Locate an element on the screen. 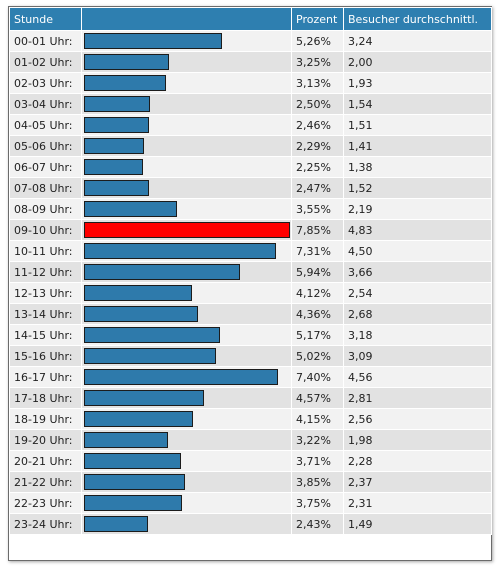 This screenshot has height=570, width=497. table-row: 11-12 Uhr: 5,94% 3,66 is located at coordinates (250, 272).